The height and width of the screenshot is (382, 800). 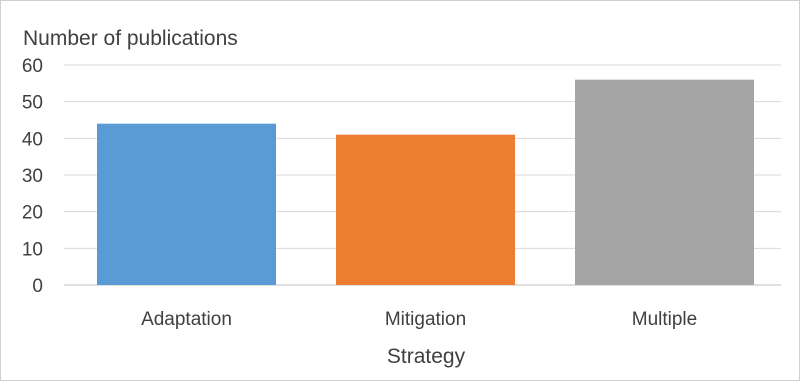 I want to click on x-category-label: Mitigation, so click(x=425, y=319).